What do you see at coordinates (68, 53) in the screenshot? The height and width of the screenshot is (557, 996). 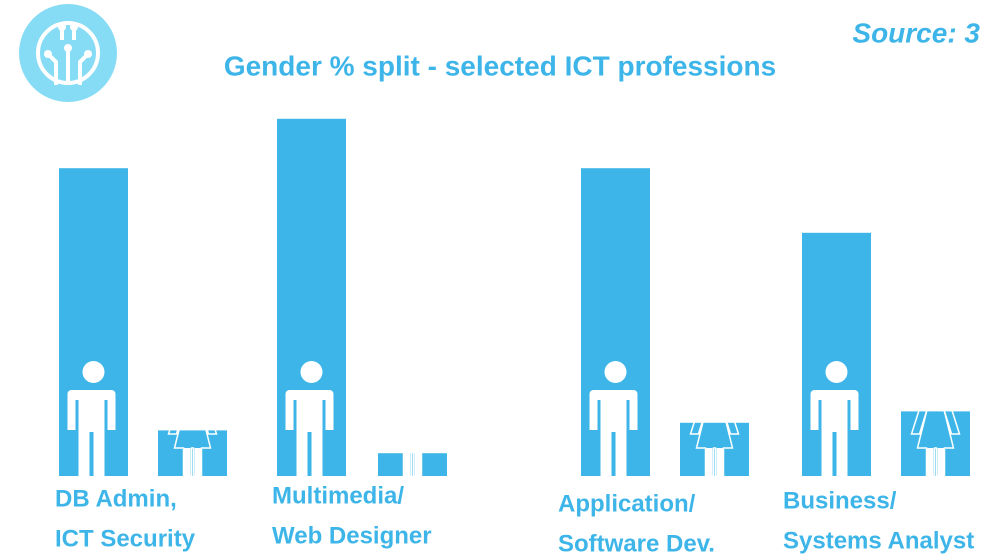 I see `logo` at bounding box center [68, 53].